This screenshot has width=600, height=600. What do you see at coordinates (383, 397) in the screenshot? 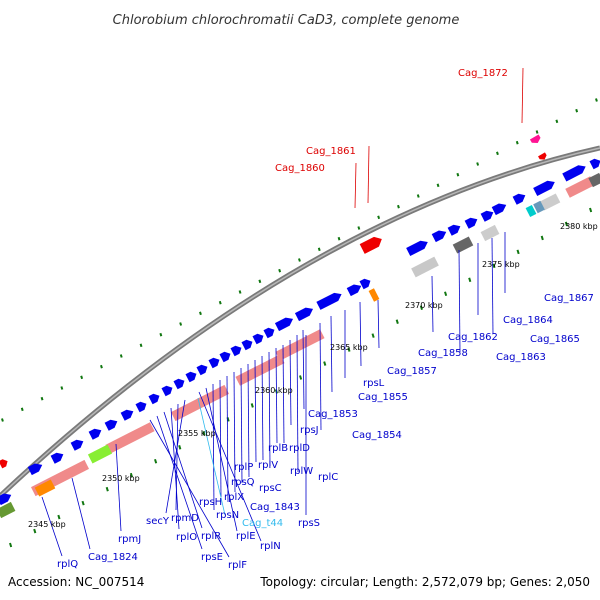
I see `gene-label: Cag_1855` at bounding box center [383, 397].